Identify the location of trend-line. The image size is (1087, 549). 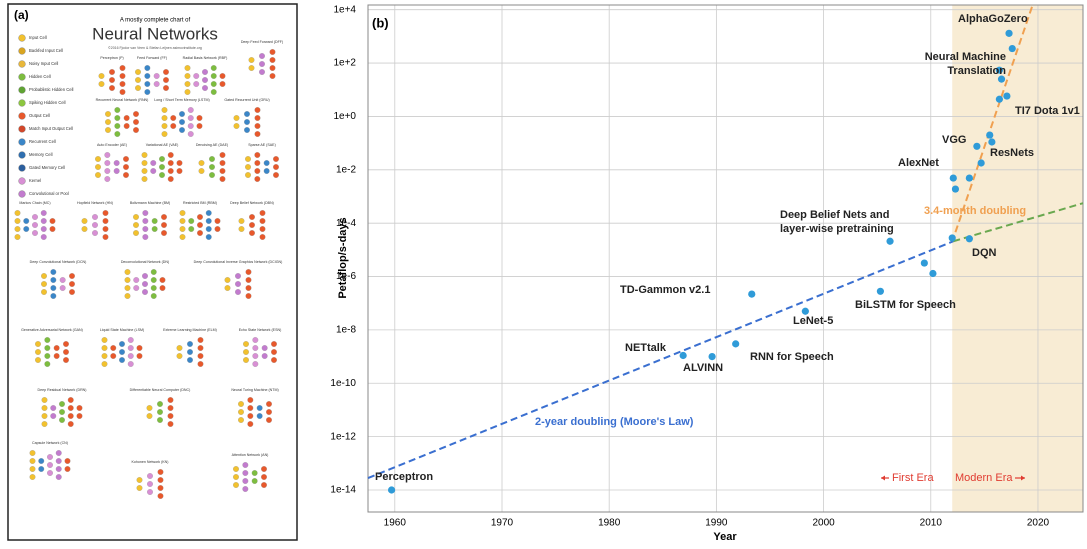
(1018, 222).